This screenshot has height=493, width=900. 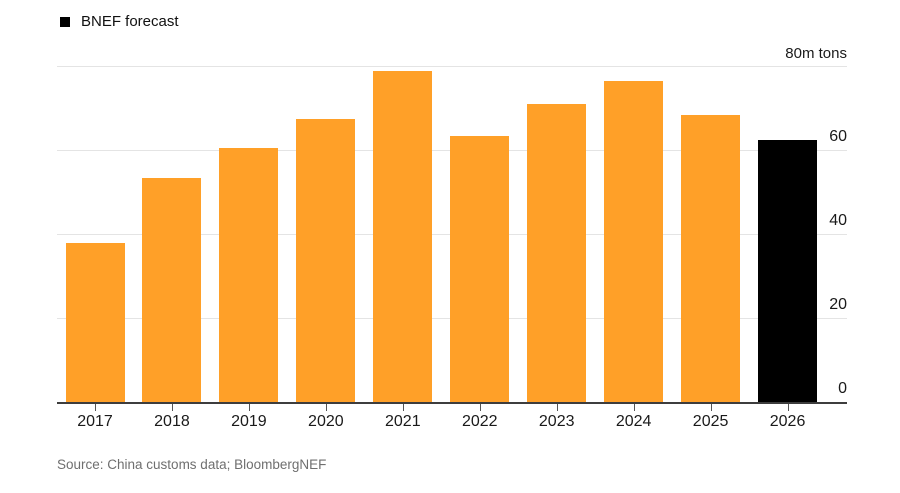 I want to click on x-axis-tick-2021, so click(x=403, y=407).